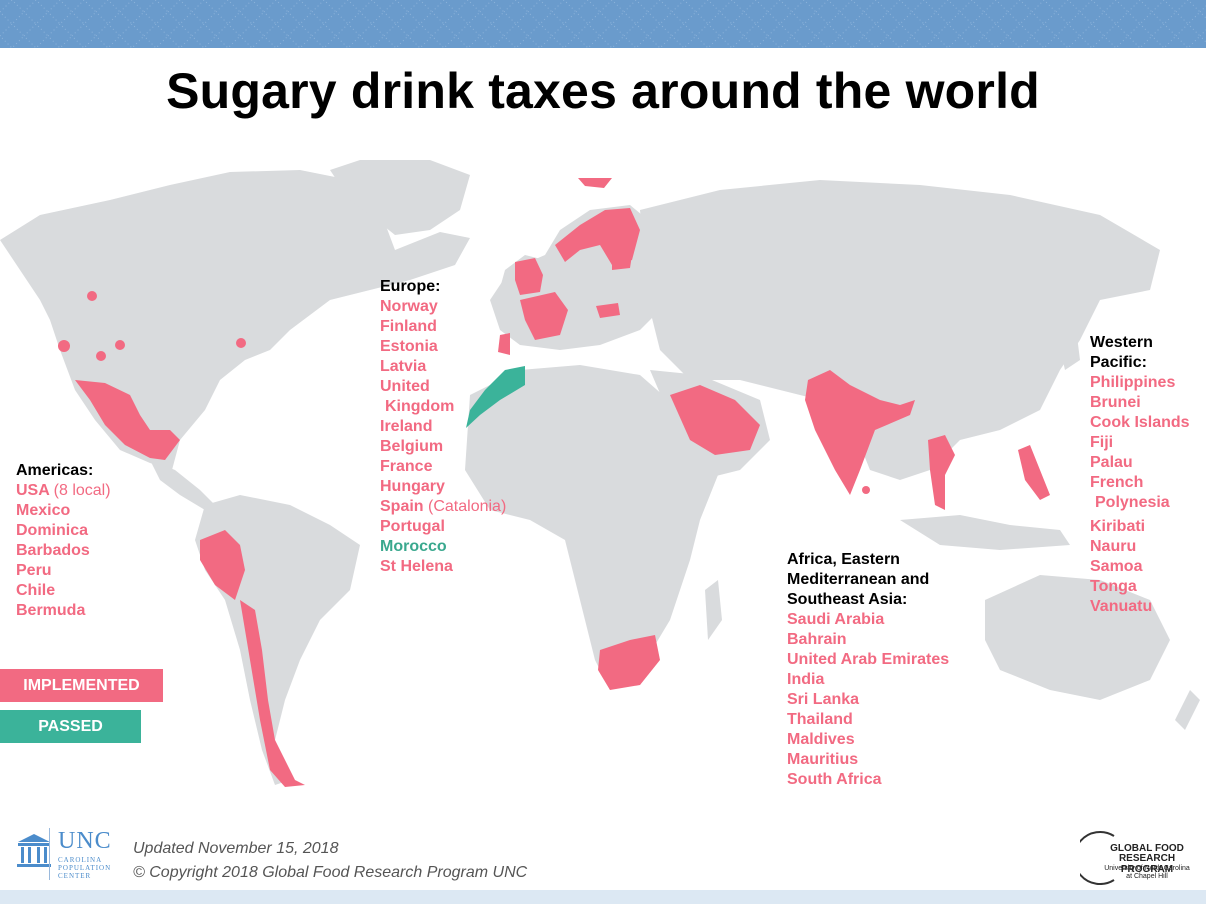  Describe the element at coordinates (82, 490) in the screenshot. I see `usa-note: (8 local)` at that location.